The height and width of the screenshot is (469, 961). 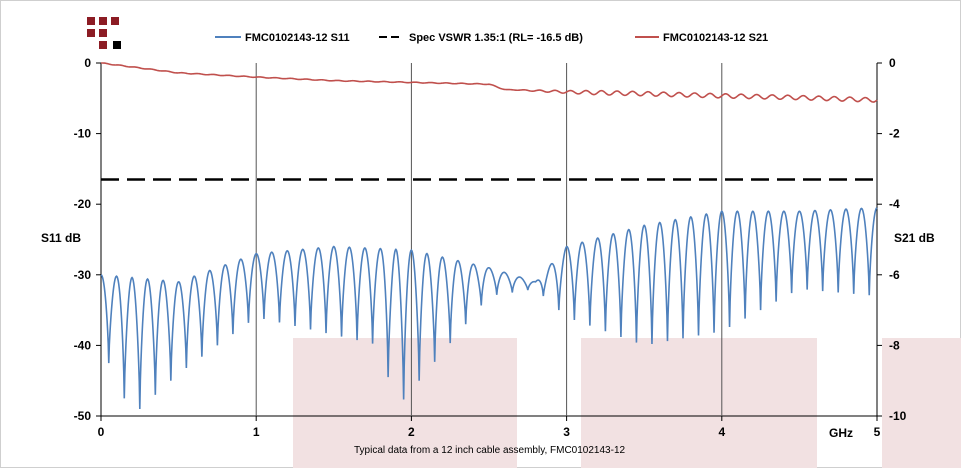 What do you see at coordinates (87, 63) in the screenshot?
I see `y-left-tick-label: 0` at bounding box center [87, 63].